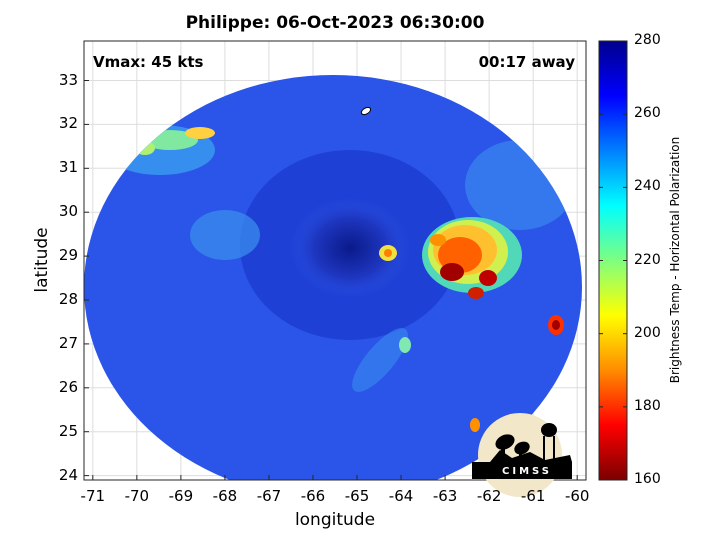 Image resolution: width=720 pixels, height=540 pixels. Describe the element at coordinates (68, 211) in the screenshot. I see `y-tick-label: 30` at that location.